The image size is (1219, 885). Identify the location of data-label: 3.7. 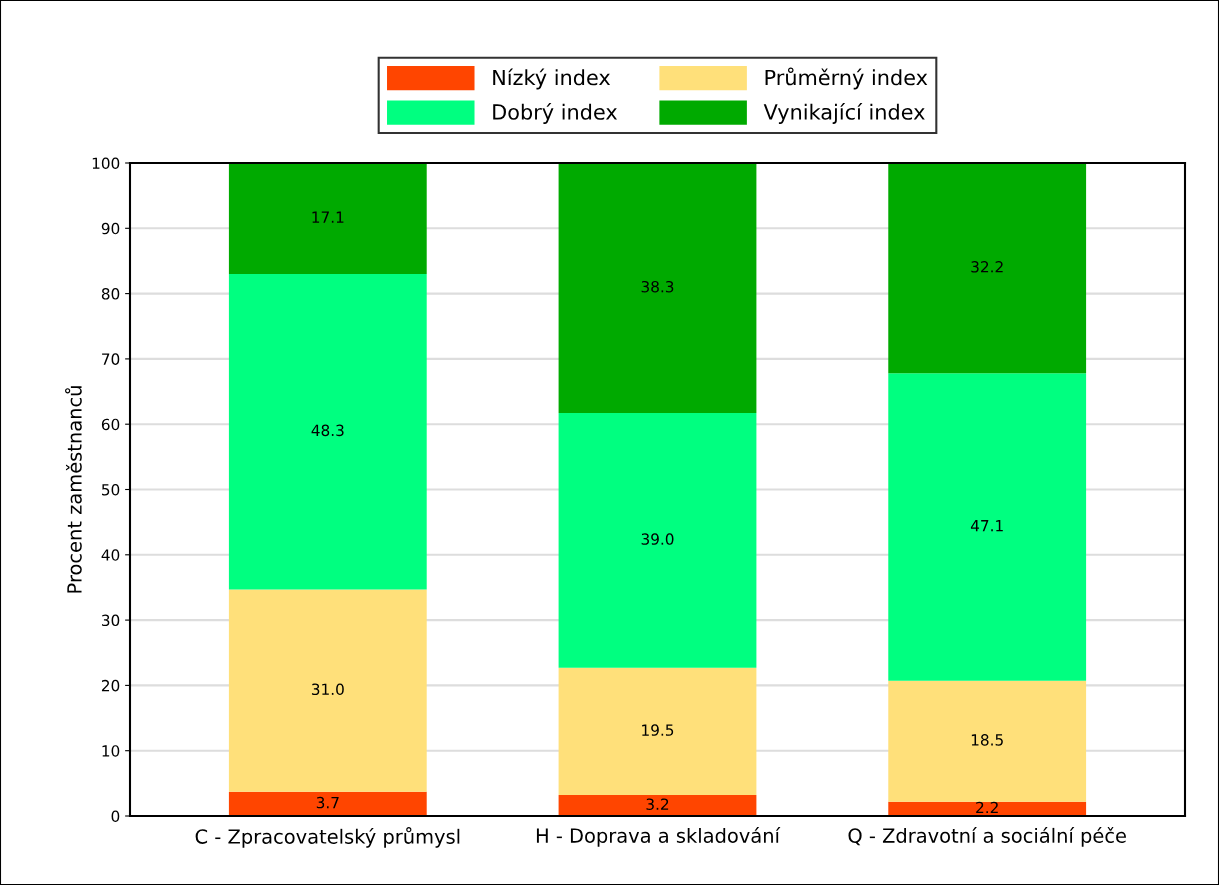
(327, 802).